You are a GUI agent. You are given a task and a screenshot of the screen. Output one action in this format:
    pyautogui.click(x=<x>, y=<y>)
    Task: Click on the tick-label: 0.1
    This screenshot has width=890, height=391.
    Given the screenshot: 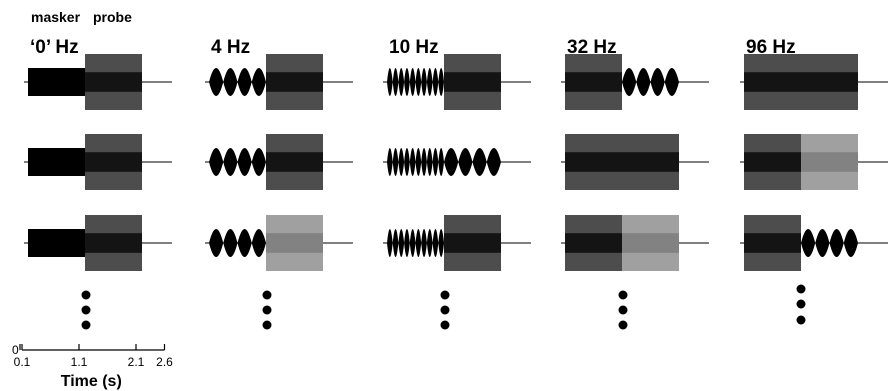 What is the action you would take?
    pyautogui.click(x=22, y=362)
    